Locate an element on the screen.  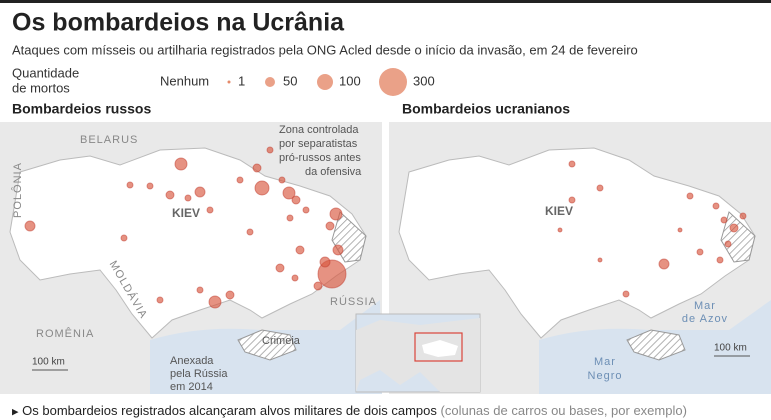
legend-item: 50 is located at coordinates (290, 80).